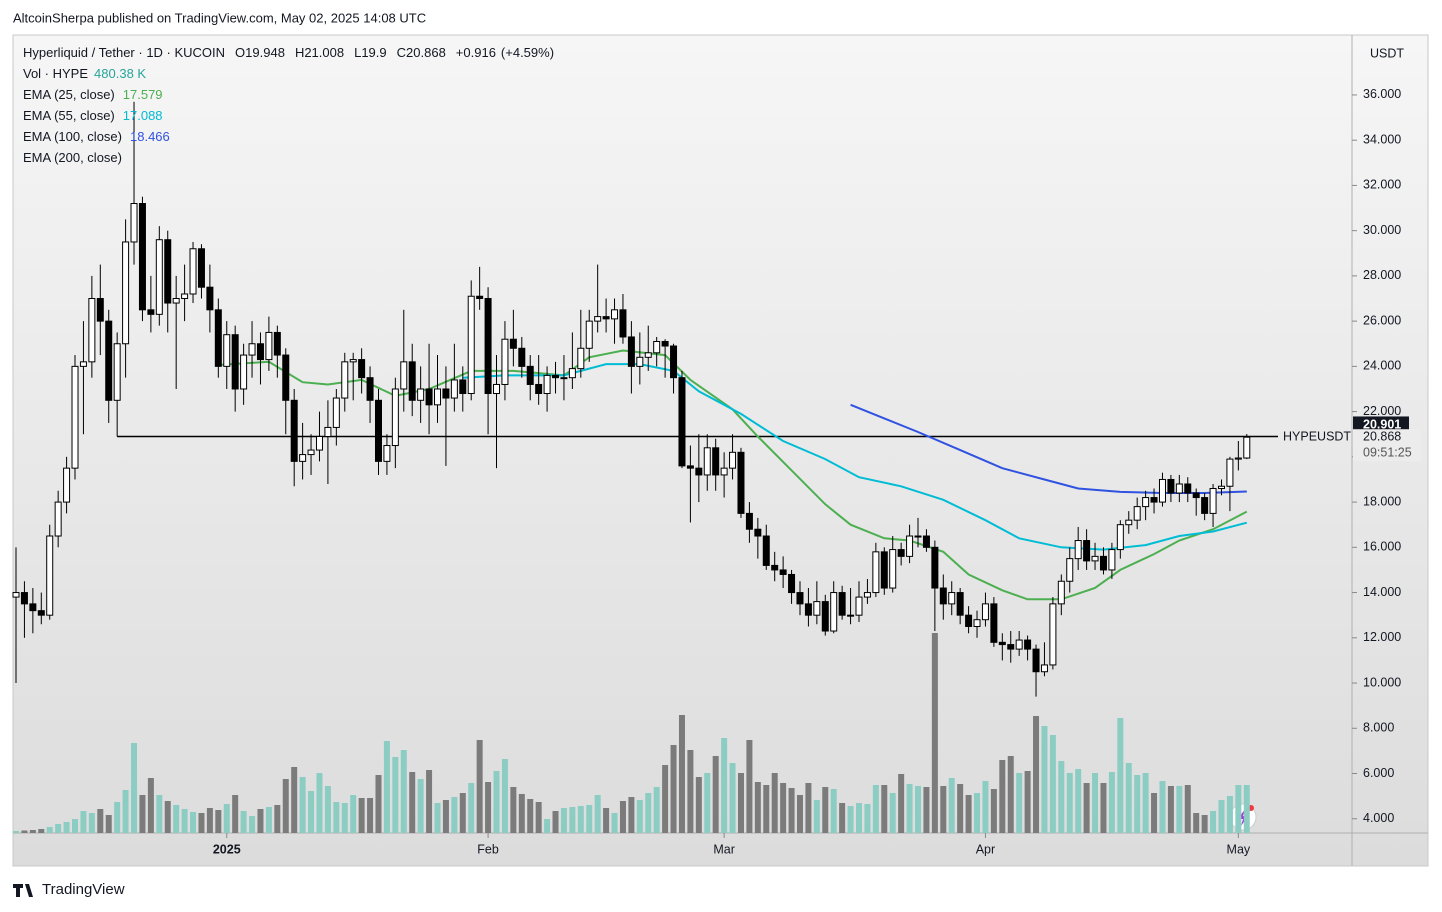  Describe the element at coordinates (1387, 453) in the screenshot. I see `countdown: 09:51:25` at that location.